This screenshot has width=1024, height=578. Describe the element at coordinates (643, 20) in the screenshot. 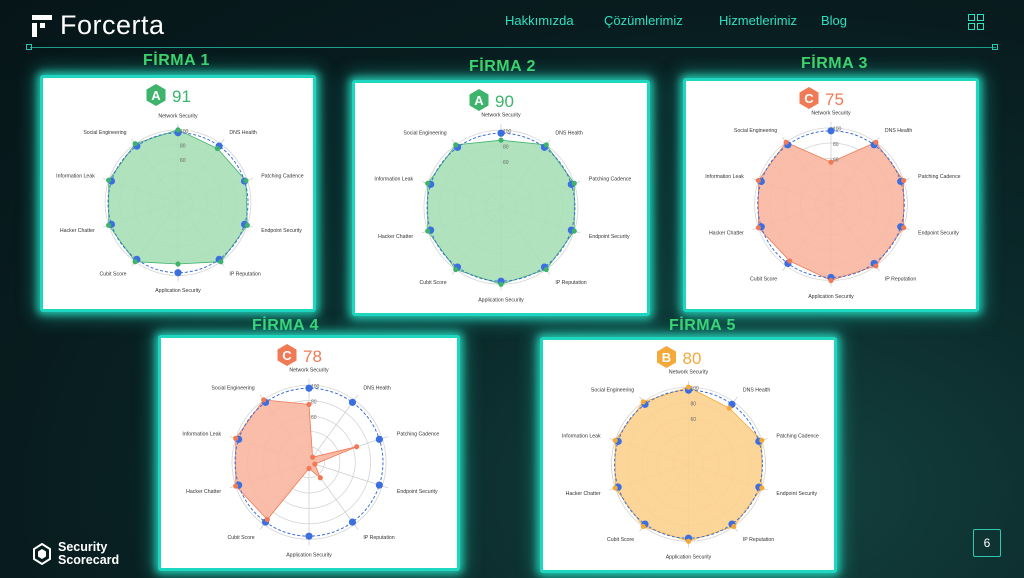

I see `nav-item-cozumlerimiz: Çözümlerimiz` at that location.